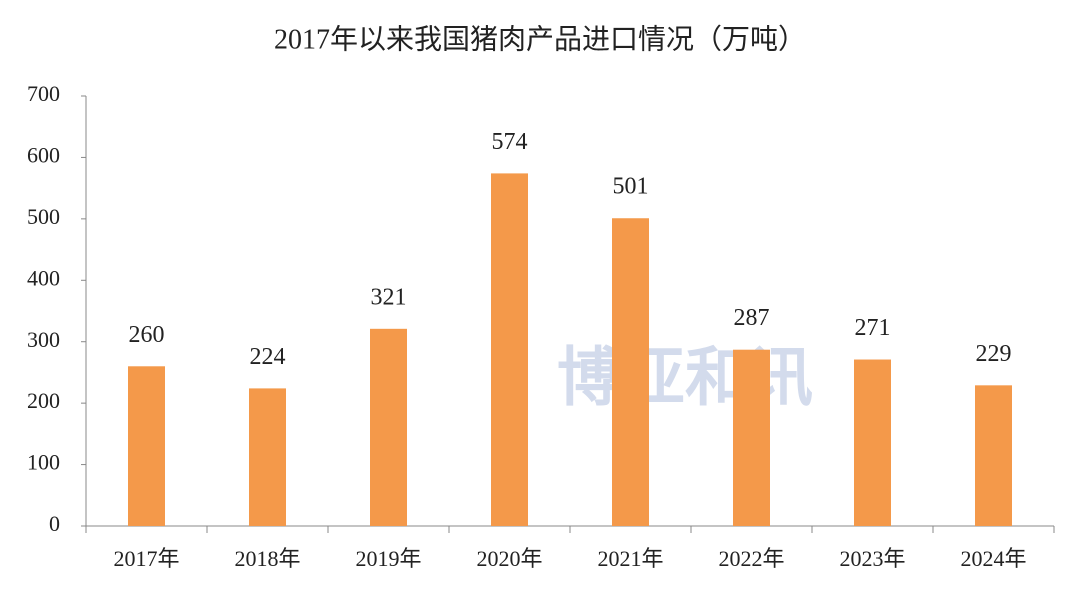 The image size is (1080, 597). I want to click on value-label: 271, so click(873, 328).